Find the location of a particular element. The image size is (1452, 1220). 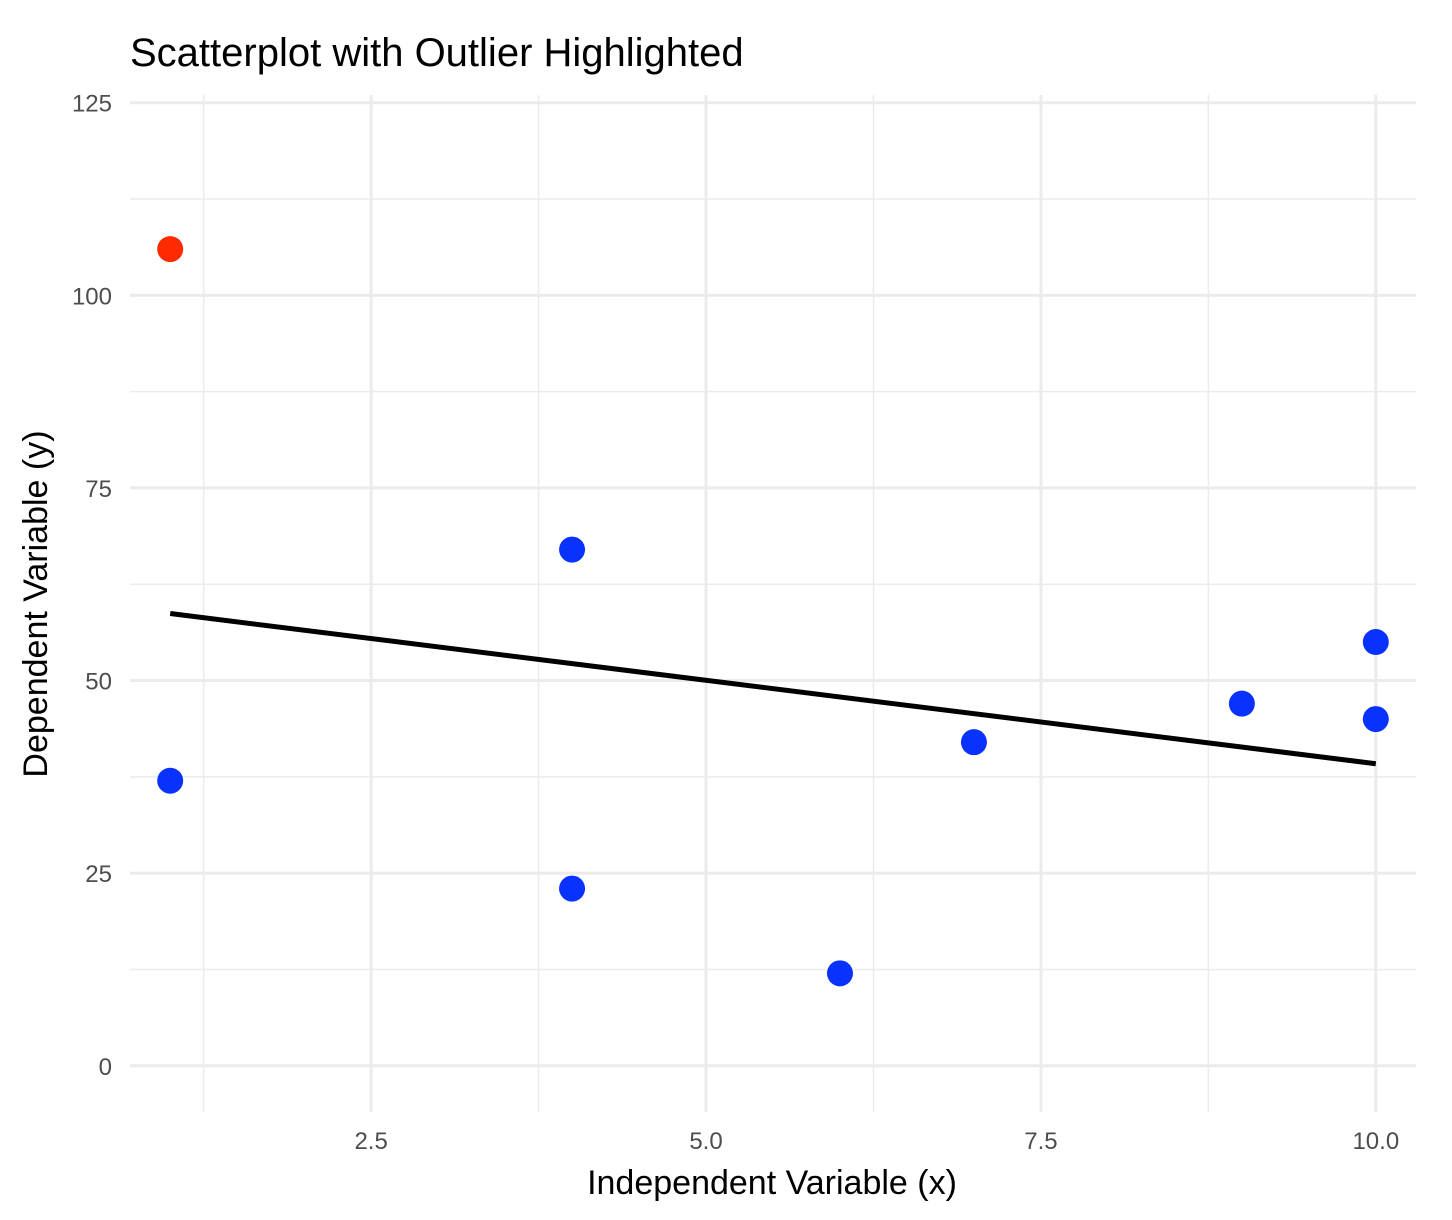

outlier-point is located at coordinates (170, 249).